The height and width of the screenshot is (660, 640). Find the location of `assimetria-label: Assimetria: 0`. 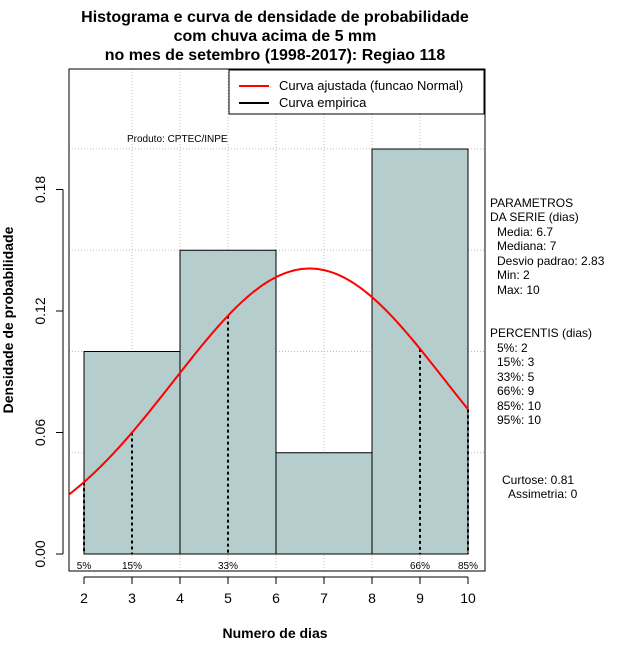

assimetria-label: Assimetria: 0 is located at coordinates (543, 494).